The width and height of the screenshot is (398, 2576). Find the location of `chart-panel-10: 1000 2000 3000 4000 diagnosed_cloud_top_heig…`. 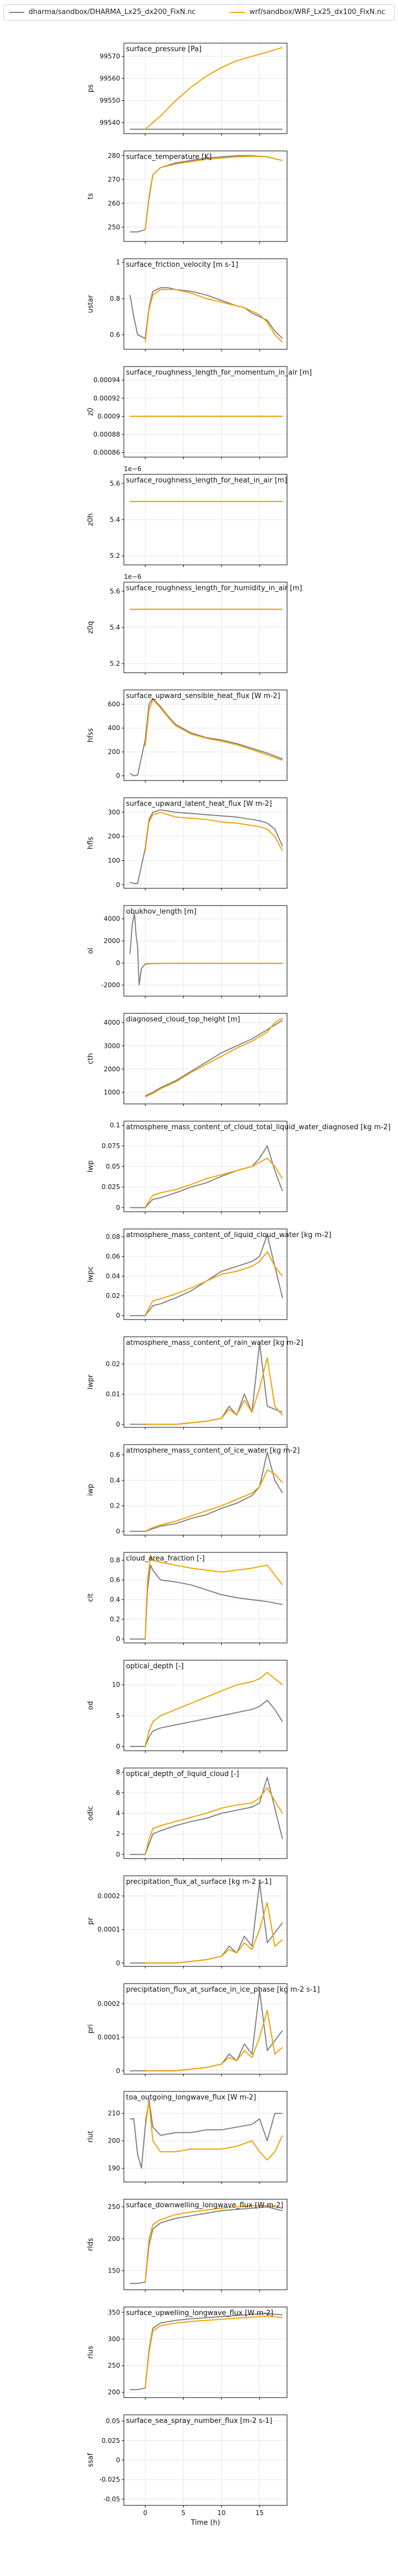

chart-panel-10: 1000 2000 3000 4000 diagnosed_cloud_top_heig… is located at coordinates (188, 1059).